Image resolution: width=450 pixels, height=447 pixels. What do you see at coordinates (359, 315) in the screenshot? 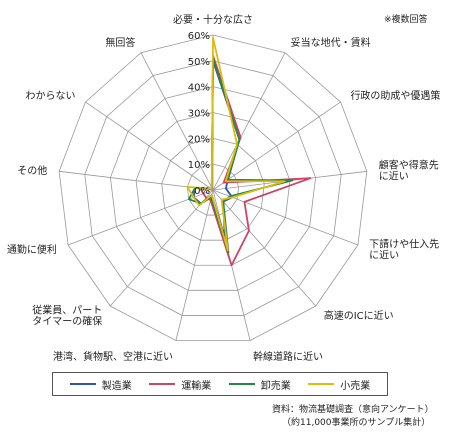
I see `axis-label-5: 高速のICに近い` at bounding box center [359, 315].